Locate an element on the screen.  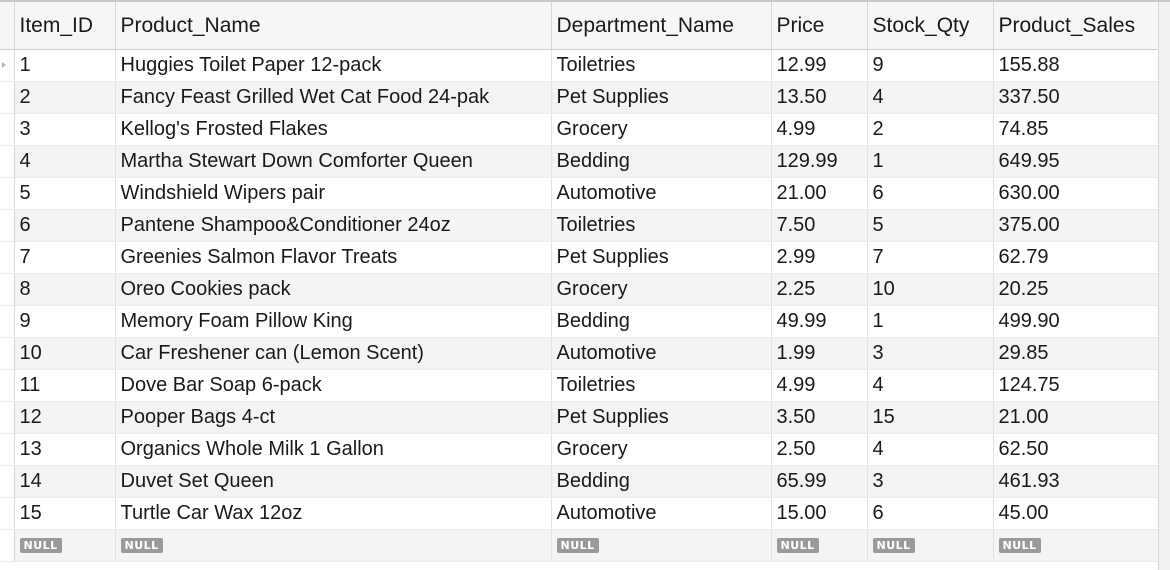
cell-product-name: Pooper Bags 4-ct is located at coordinates (333, 417).